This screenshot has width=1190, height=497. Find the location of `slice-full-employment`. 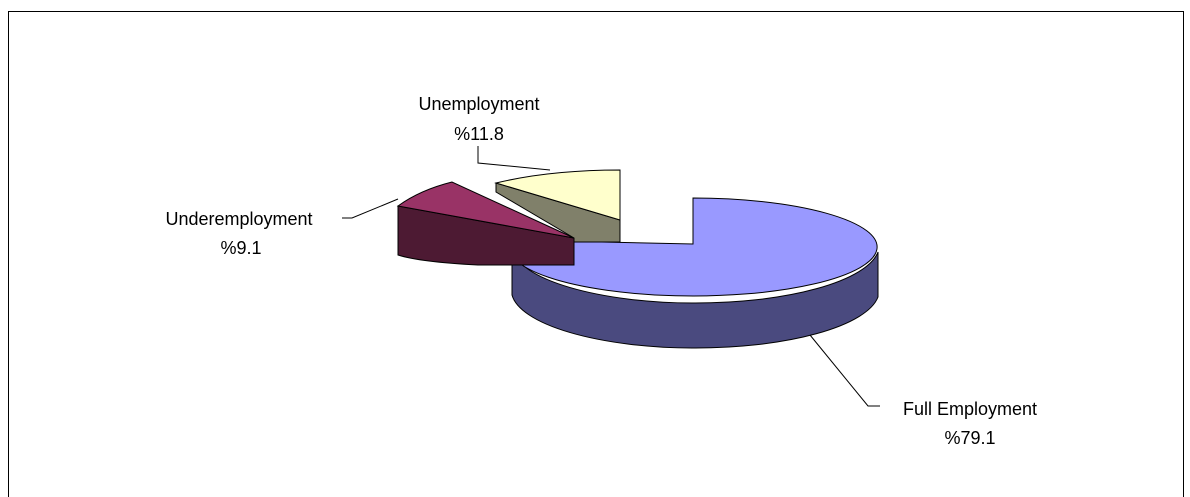

slice-full-employment is located at coordinates (693, 273).